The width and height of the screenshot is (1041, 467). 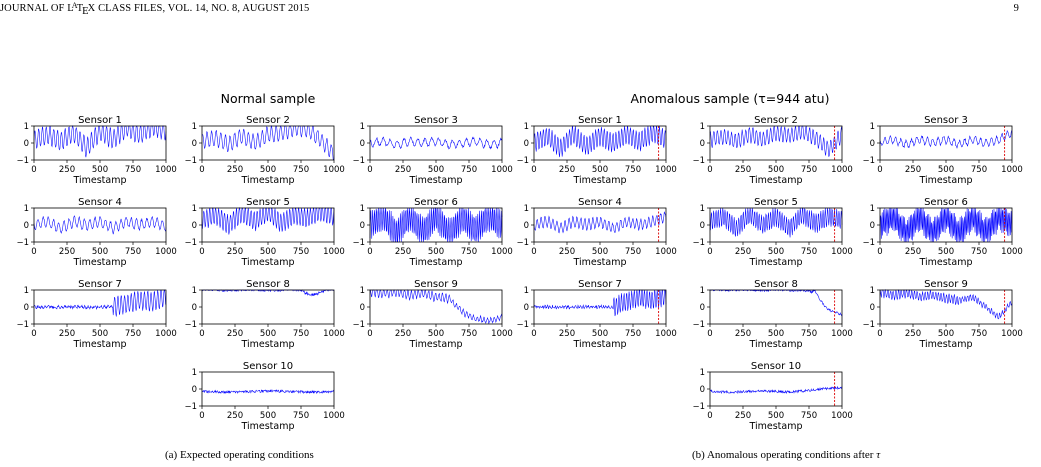 What do you see at coordinates (1016, 8) in the screenshot?
I see `page-number: 9` at bounding box center [1016, 8].